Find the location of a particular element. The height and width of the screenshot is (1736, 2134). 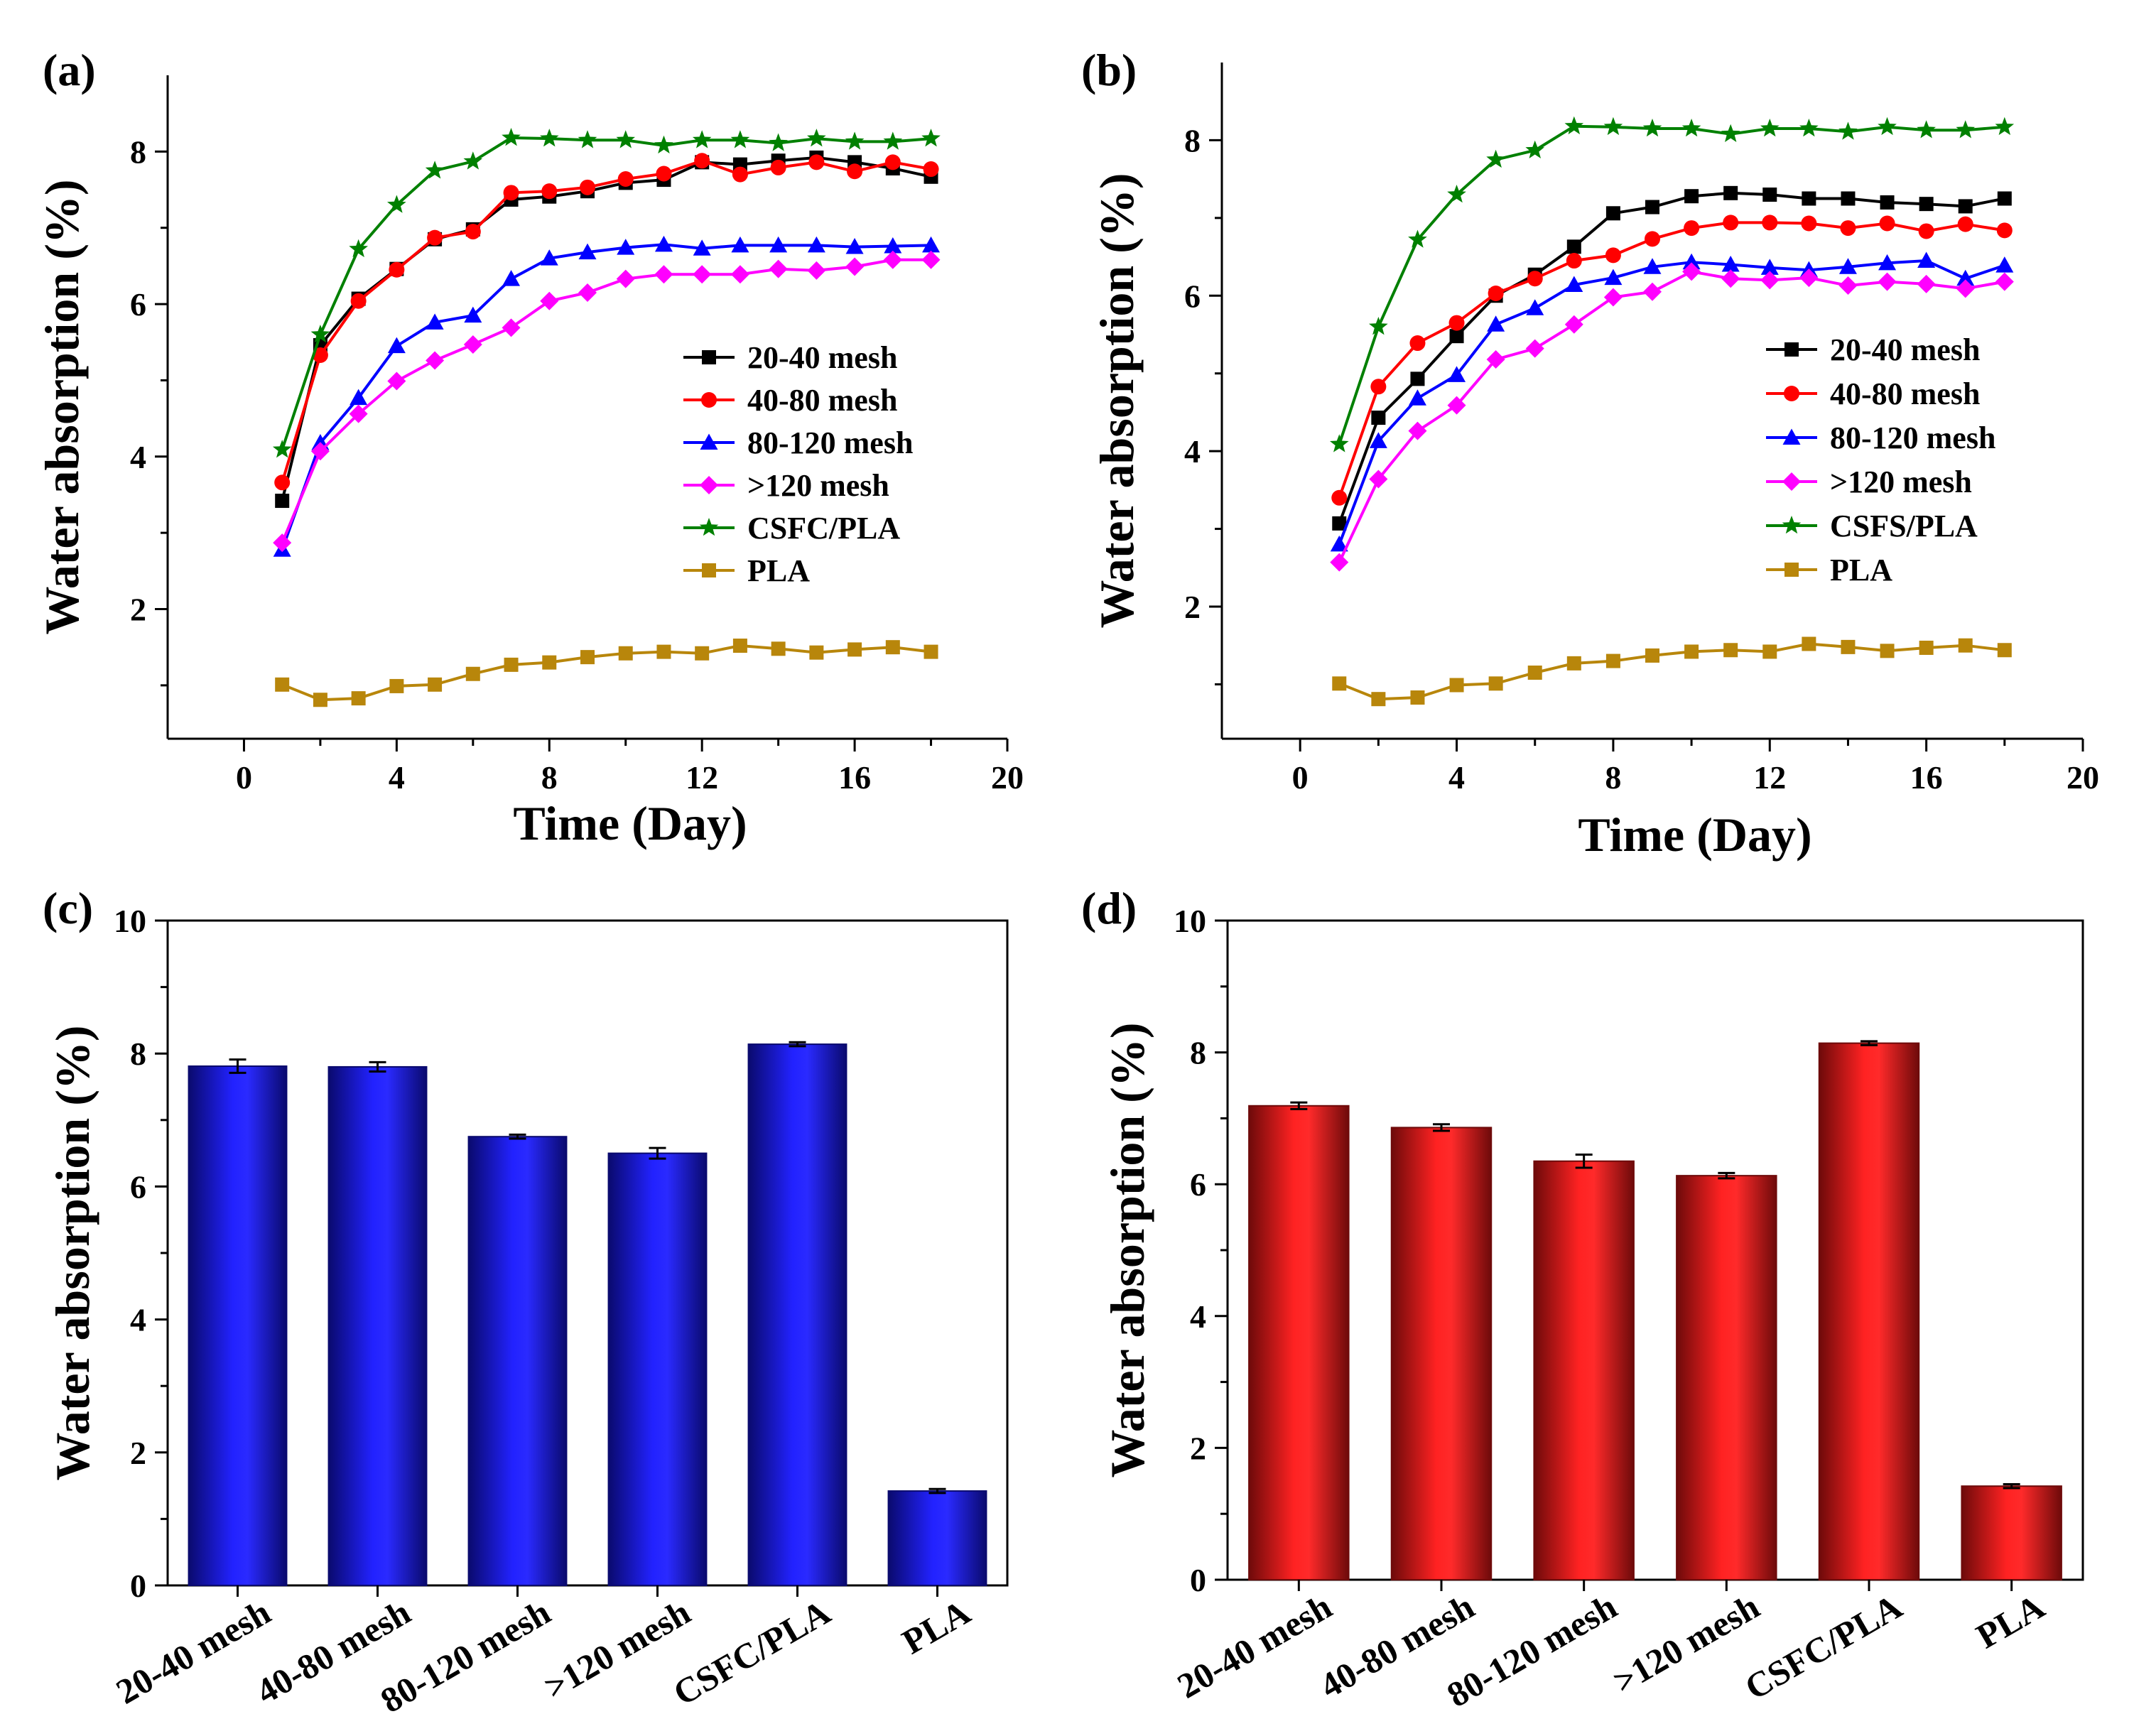

x-category-label: 20-40 mesh is located at coordinates (193, 1652).